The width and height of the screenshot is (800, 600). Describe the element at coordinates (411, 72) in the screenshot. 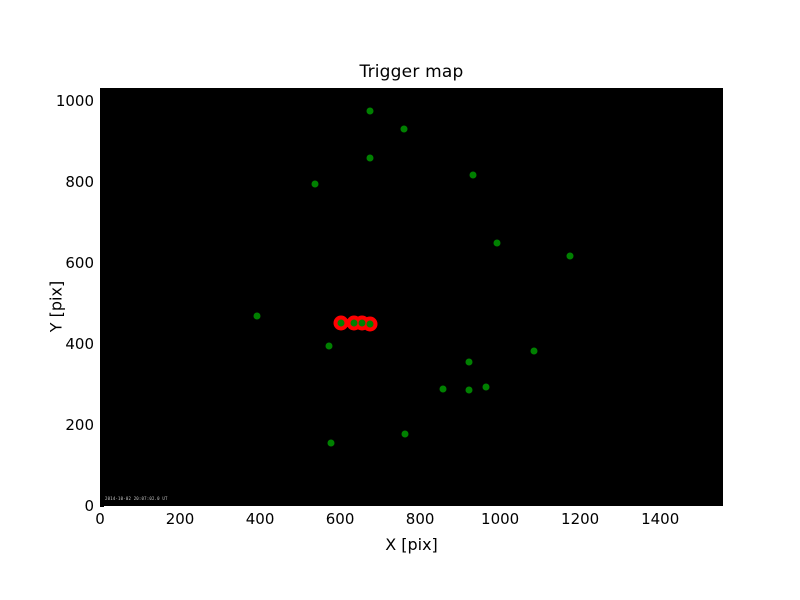

I see `page-title: Trigger map` at that location.